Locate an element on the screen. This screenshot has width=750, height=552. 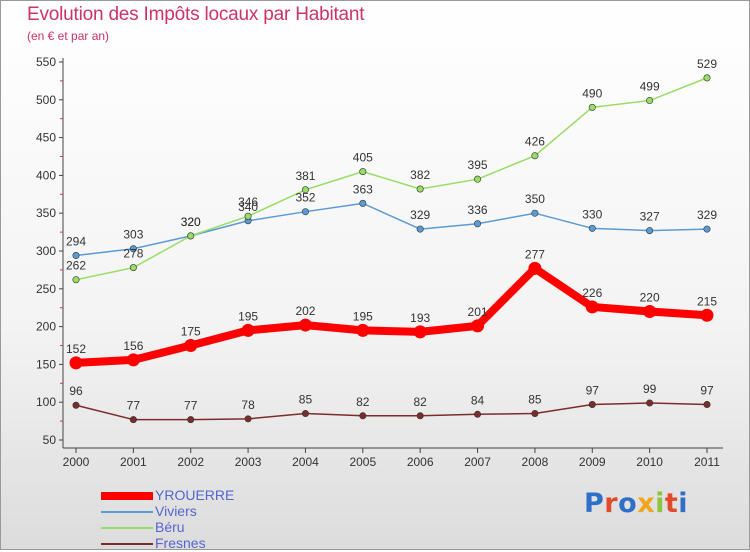
legend-label: Fresnes is located at coordinates (180, 543).